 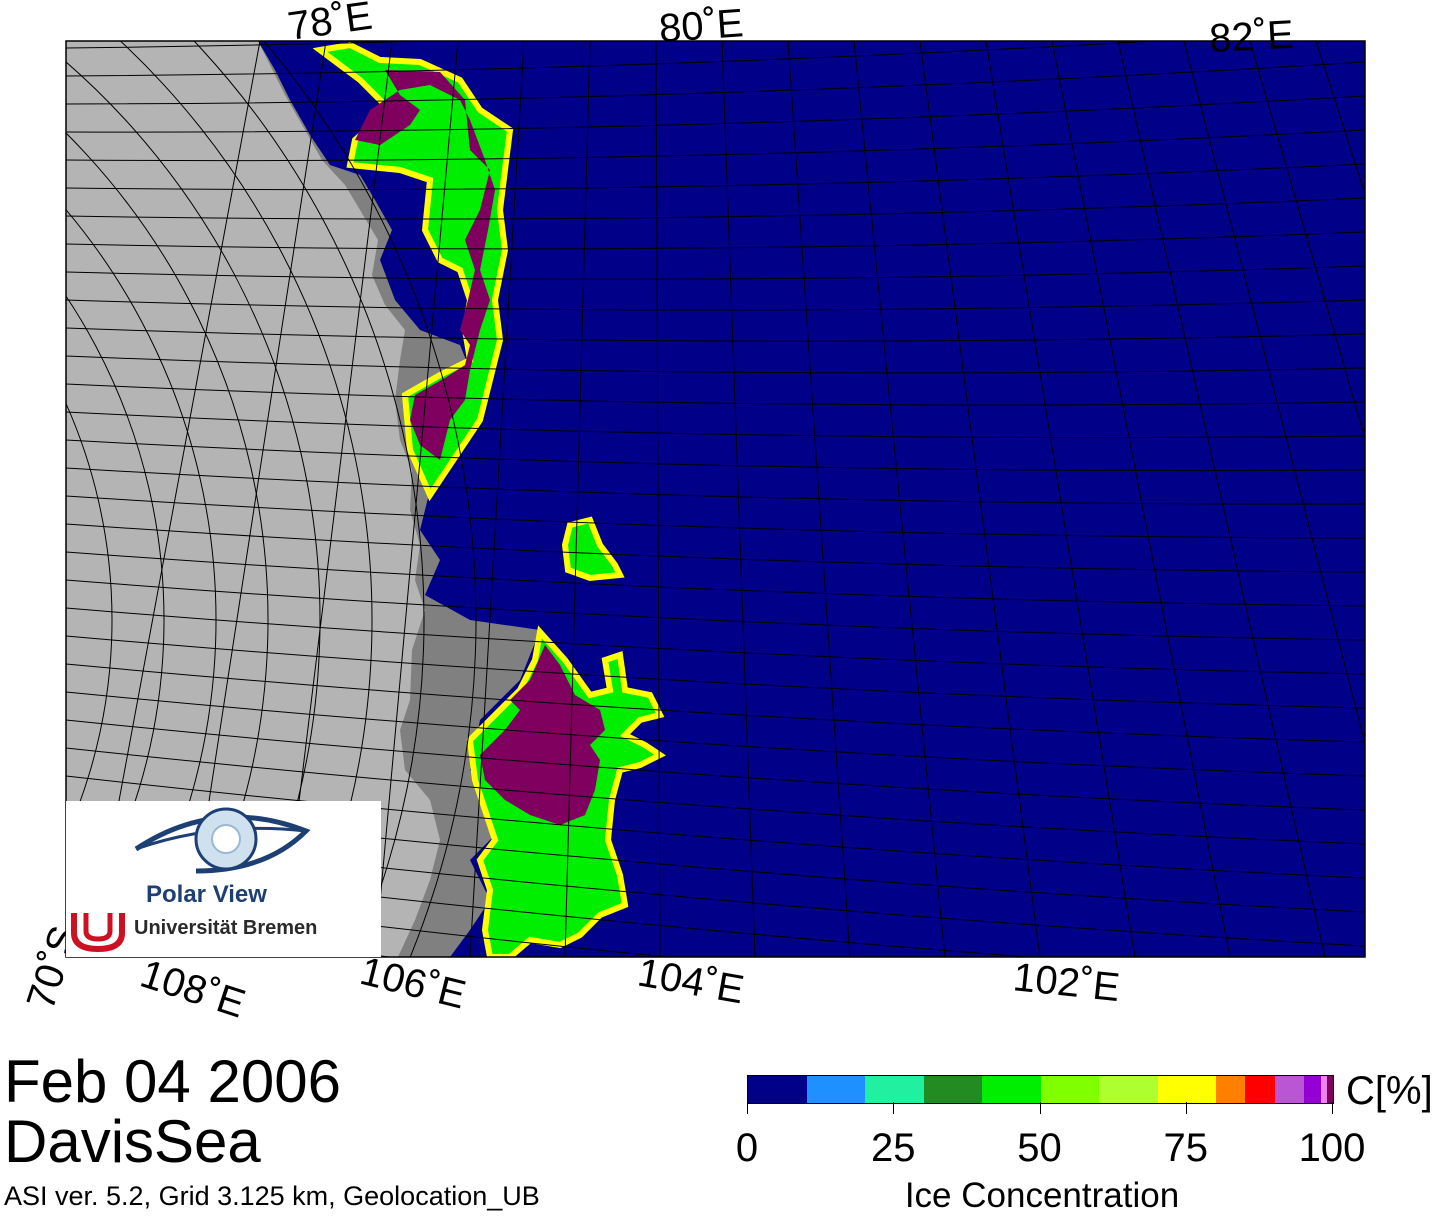 What do you see at coordinates (223, 879) in the screenshot?
I see `polar-view-logo: Polar View Universität Bremen` at bounding box center [223, 879].